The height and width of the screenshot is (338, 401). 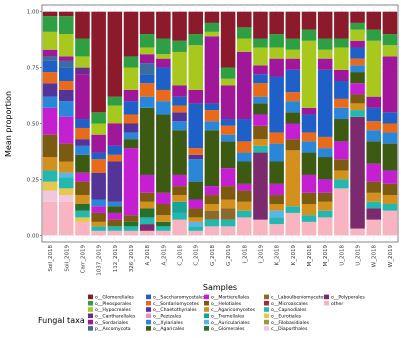 What do you see at coordinates (261, 254) in the screenshot?
I see `x-tick-label: I_2019` at bounding box center [261, 254].